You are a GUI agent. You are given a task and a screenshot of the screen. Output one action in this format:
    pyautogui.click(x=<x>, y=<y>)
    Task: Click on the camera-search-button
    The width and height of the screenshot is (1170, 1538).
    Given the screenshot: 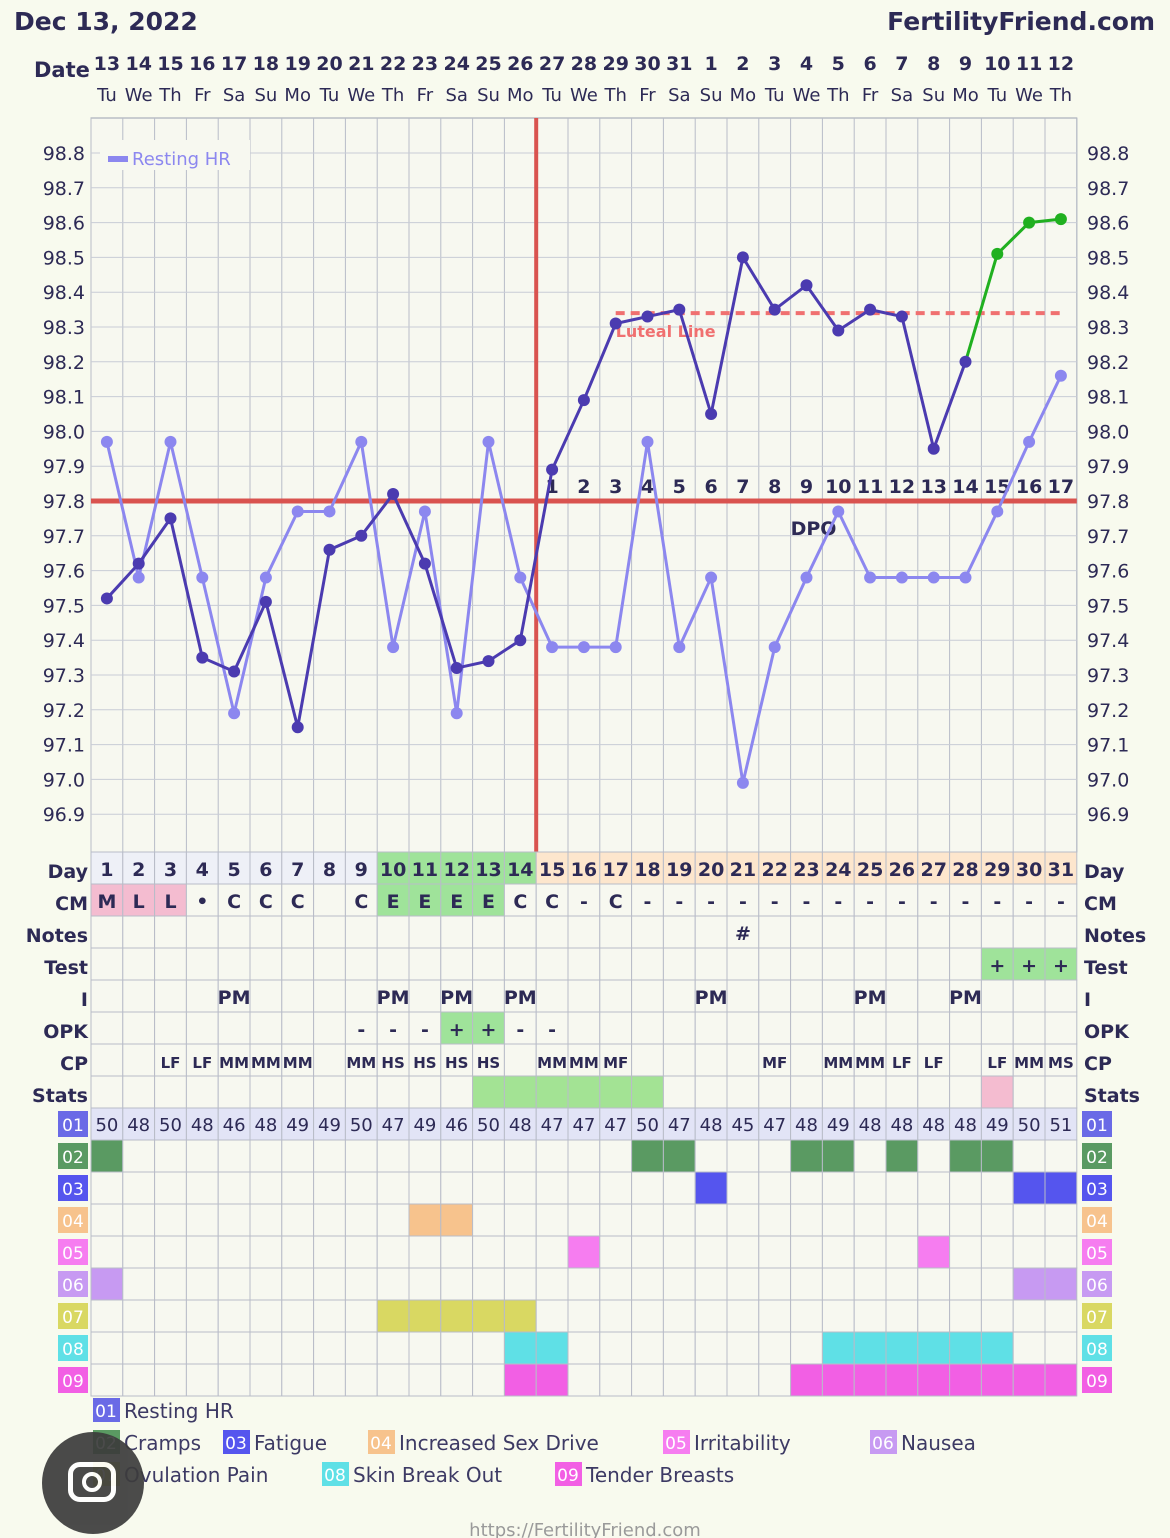 What is the action you would take?
    pyautogui.click(x=93, y=1483)
    